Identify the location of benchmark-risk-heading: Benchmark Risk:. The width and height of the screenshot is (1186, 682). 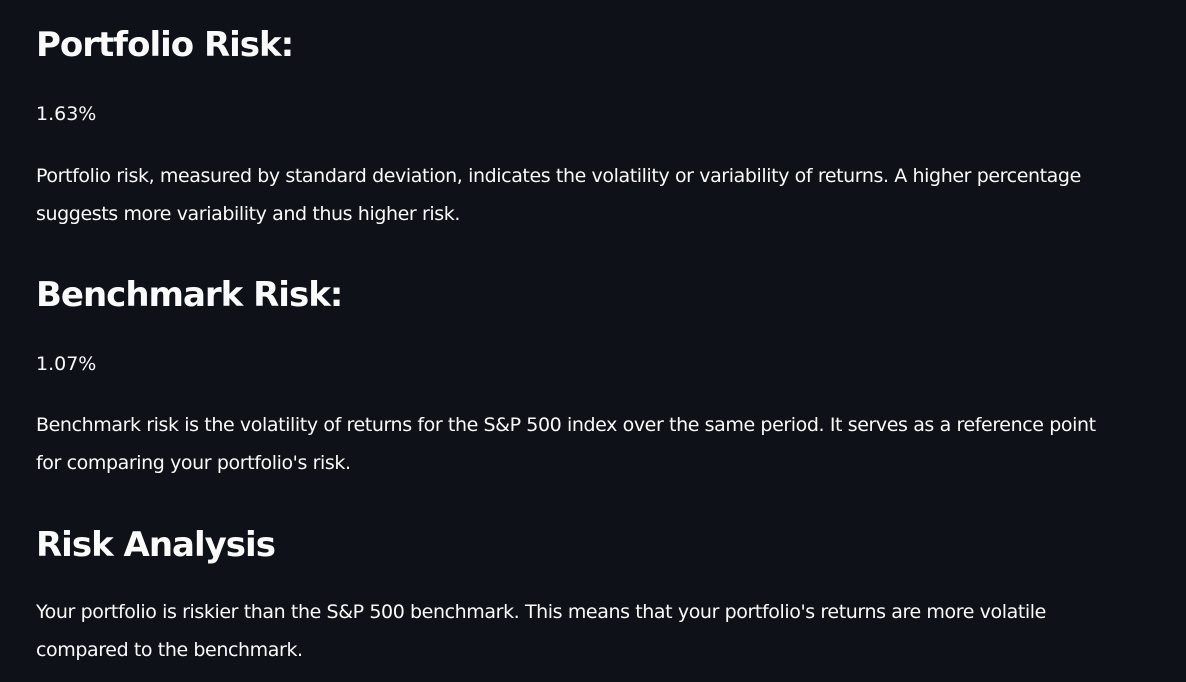
(189, 295).